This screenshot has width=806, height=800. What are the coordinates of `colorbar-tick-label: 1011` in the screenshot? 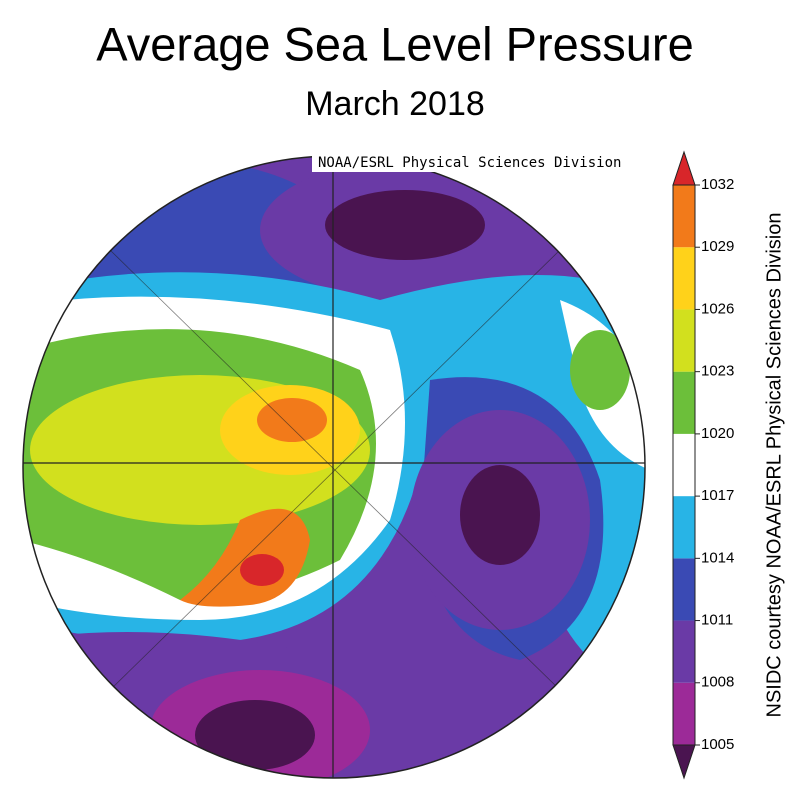 It's located at (717, 620).